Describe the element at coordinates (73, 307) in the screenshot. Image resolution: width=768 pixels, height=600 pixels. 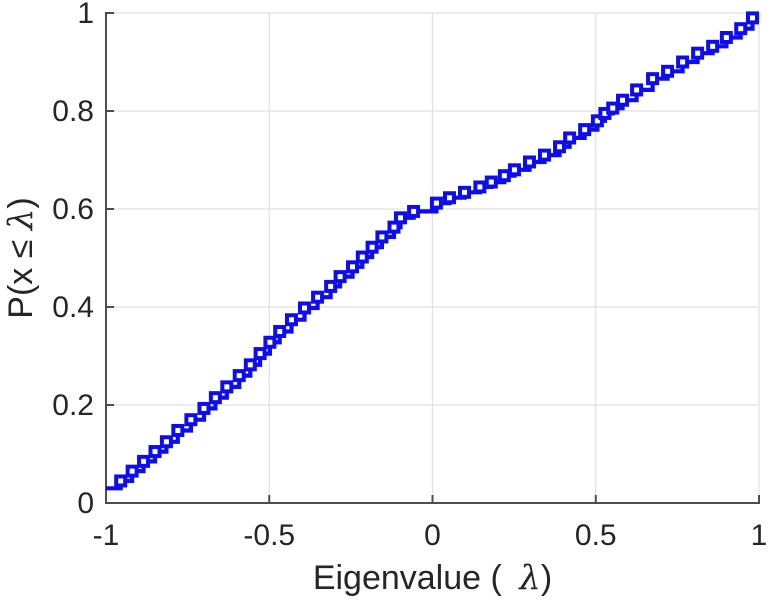
I see `y-tick-label: 0.4` at that location.